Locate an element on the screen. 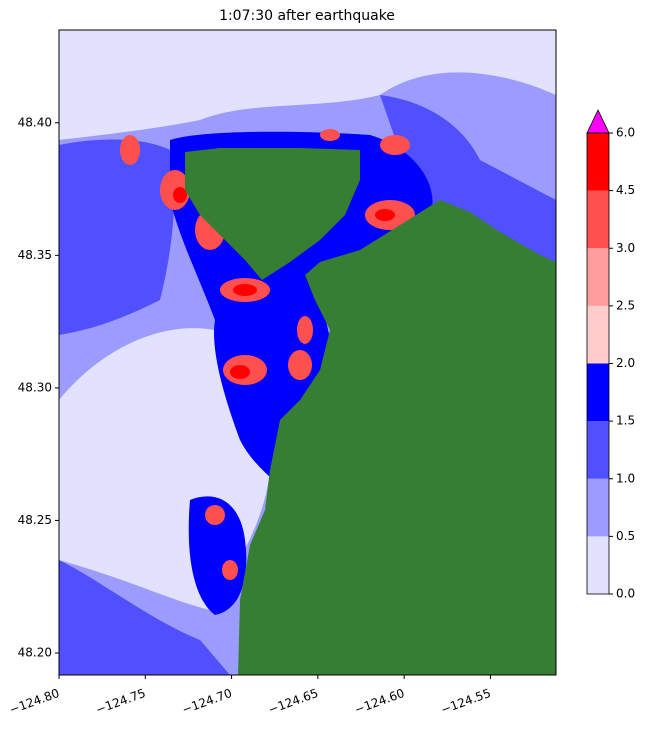  y-tick-label: 48.40 is located at coordinates (35, 122).